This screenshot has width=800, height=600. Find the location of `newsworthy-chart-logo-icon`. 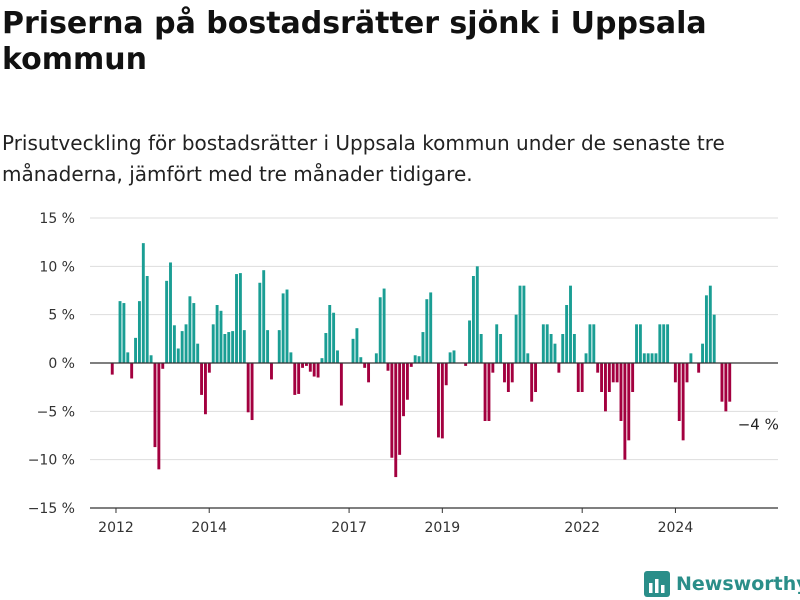

newsworthy-chart-logo-icon is located at coordinates (657, 584).